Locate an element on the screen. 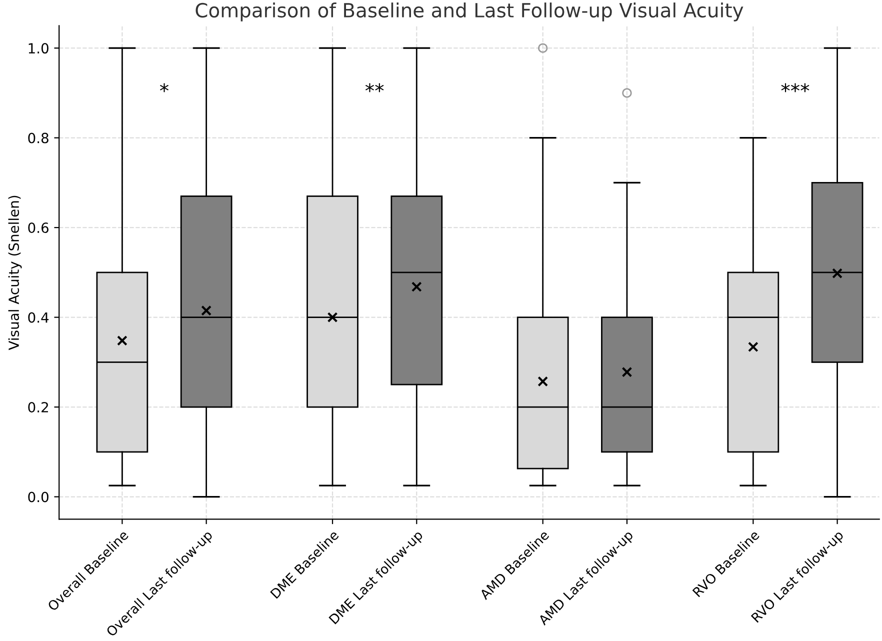 The width and height of the screenshot is (882, 641). y-tick-label: 0.0 is located at coordinates (38, 497).